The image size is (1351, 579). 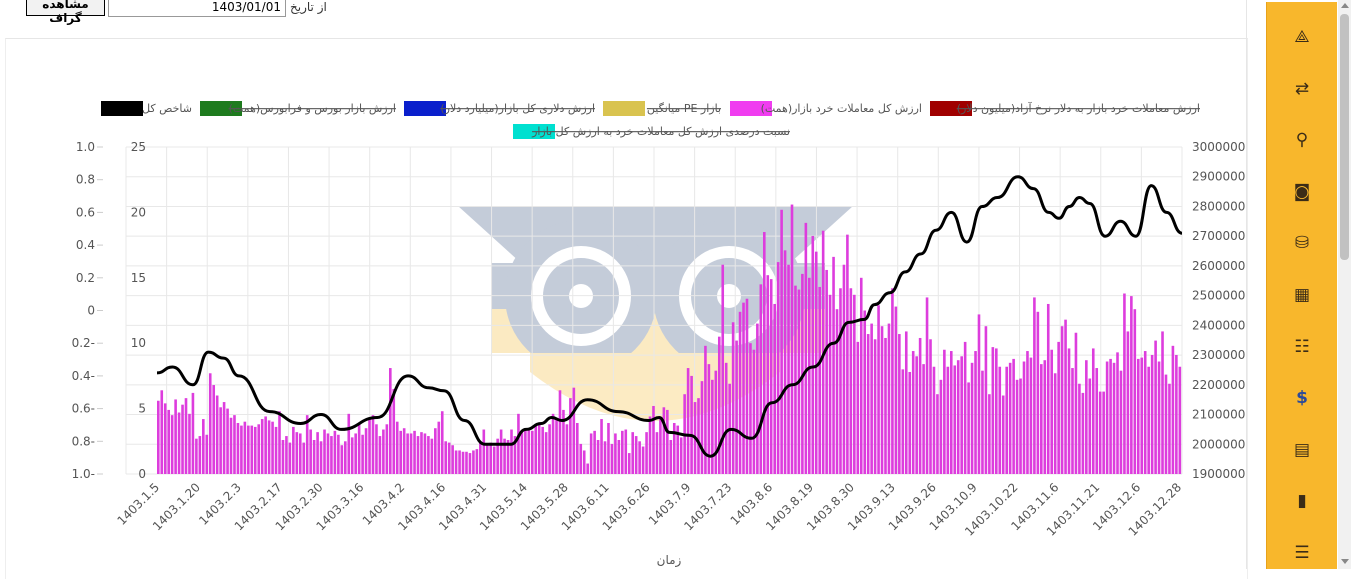 What do you see at coordinates (1345, 561) in the screenshot?
I see `scroll-down-arrow-icon` at bounding box center [1345, 561].